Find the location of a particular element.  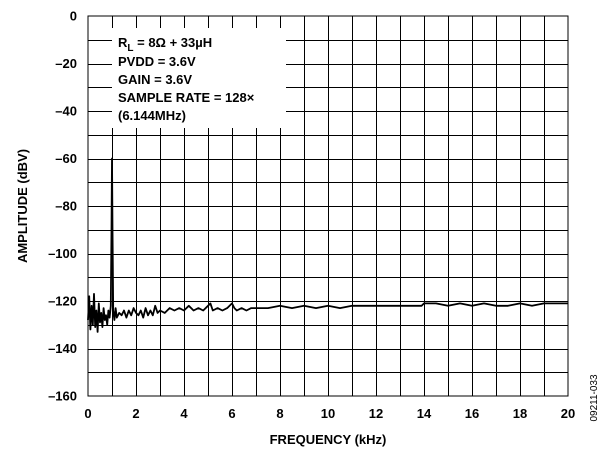

y-tick-label: –20 is located at coordinates (66, 63).